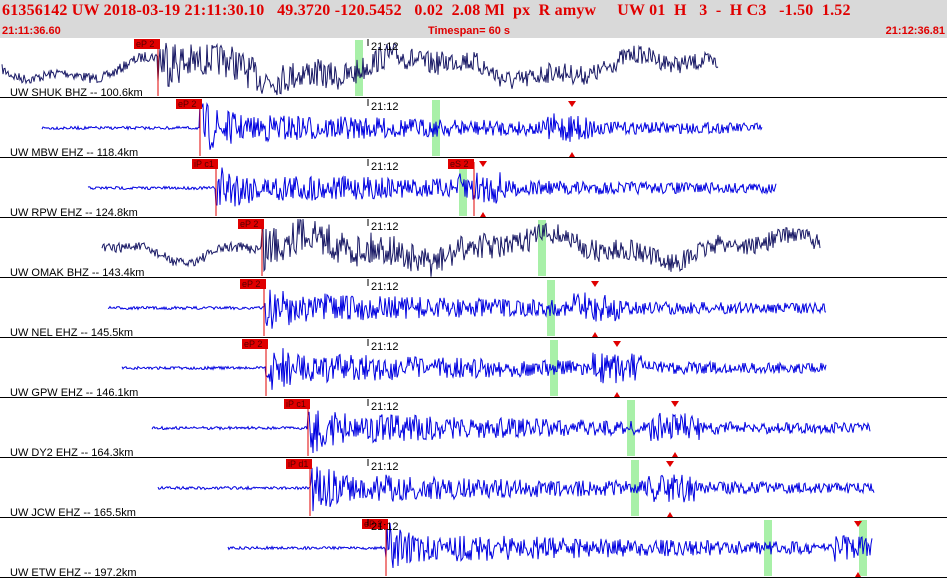 Image resolution: width=947 pixels, height=580 pixels. What do you see at coordinates (76, 93) in the screenshot?
I see `station-label: UW SHUK BHZ -- 100.6km` at bounding box center [76, 93].